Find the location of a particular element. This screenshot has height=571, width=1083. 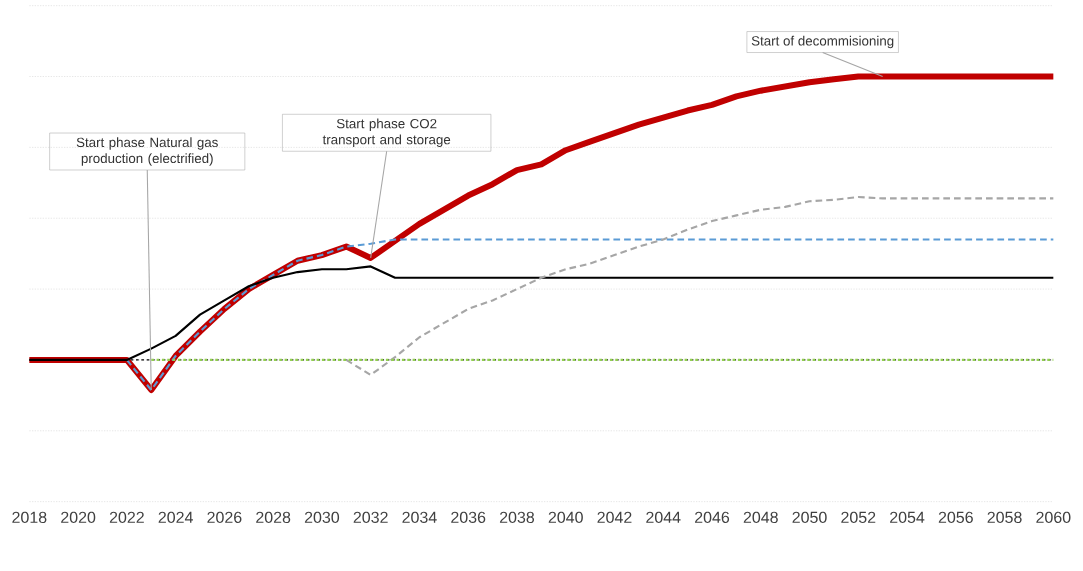

x-tick-label: 2032 is located at coordinates (370, 517).